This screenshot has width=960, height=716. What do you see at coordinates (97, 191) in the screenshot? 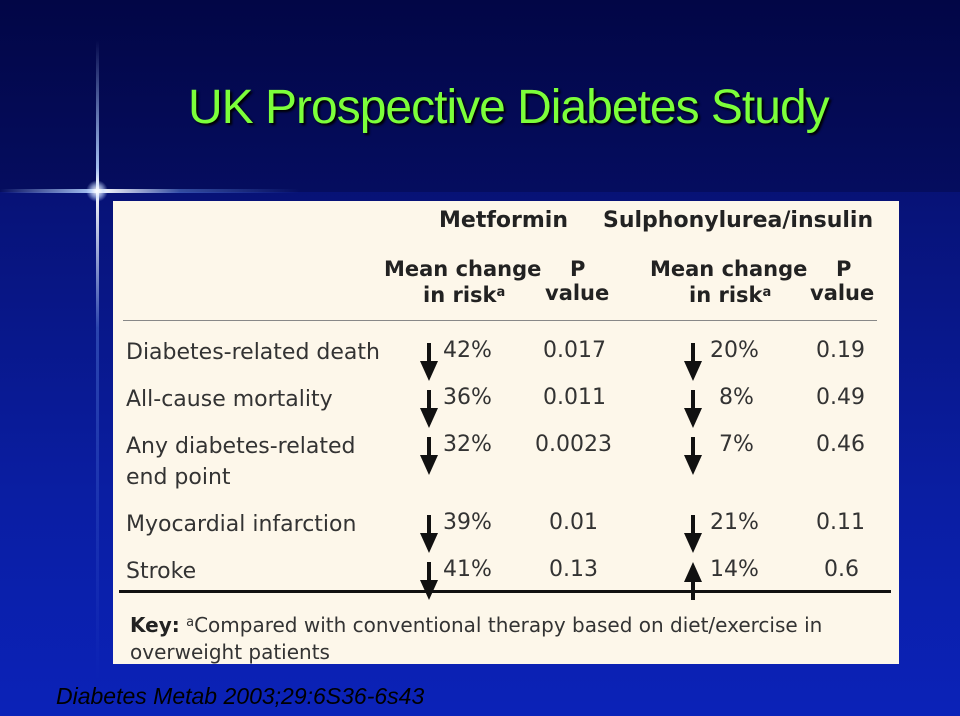
I see `light-flare-center` at bounding box center [97, 191].